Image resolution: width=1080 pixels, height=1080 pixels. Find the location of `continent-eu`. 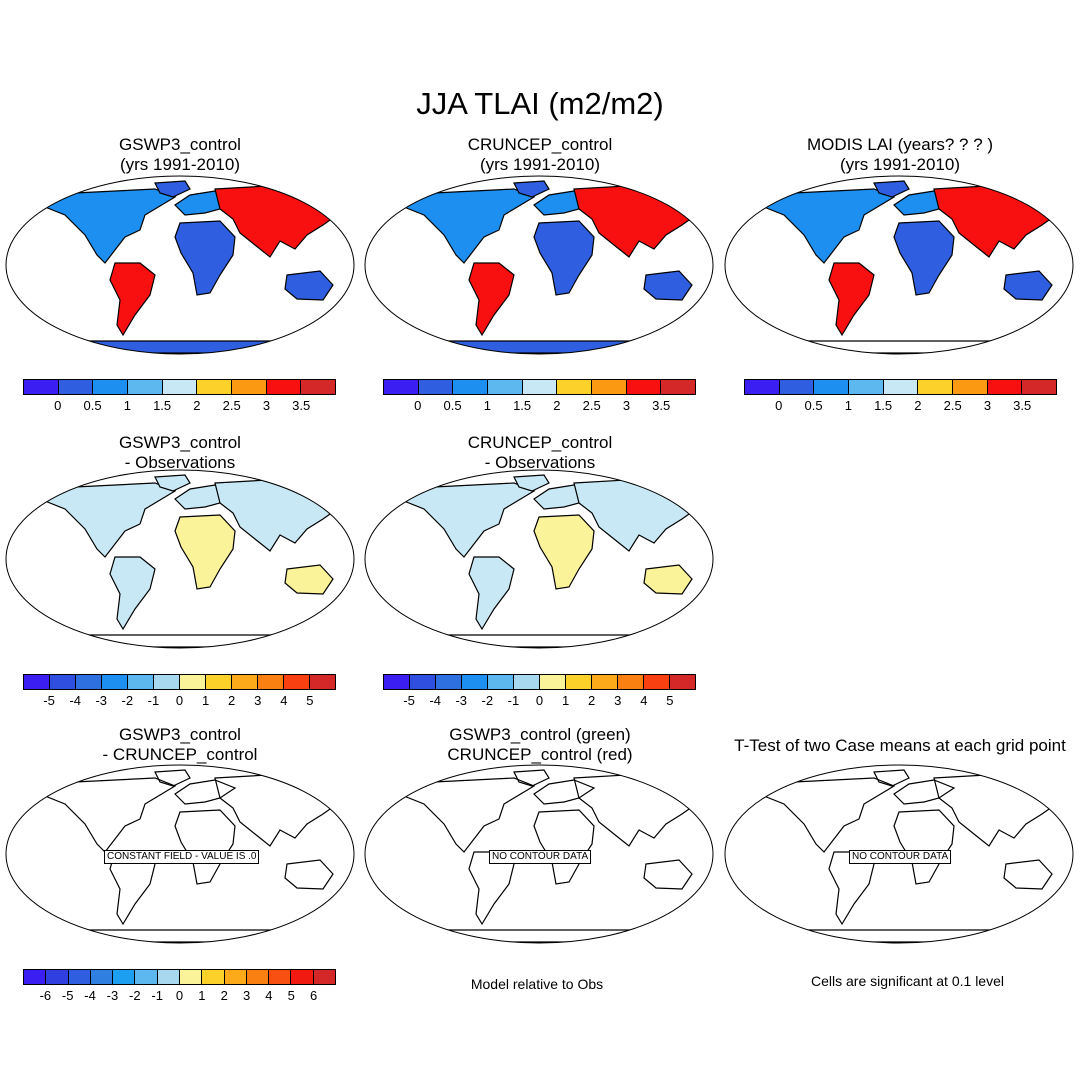

continent-eu is located at coordinates (924, 792).